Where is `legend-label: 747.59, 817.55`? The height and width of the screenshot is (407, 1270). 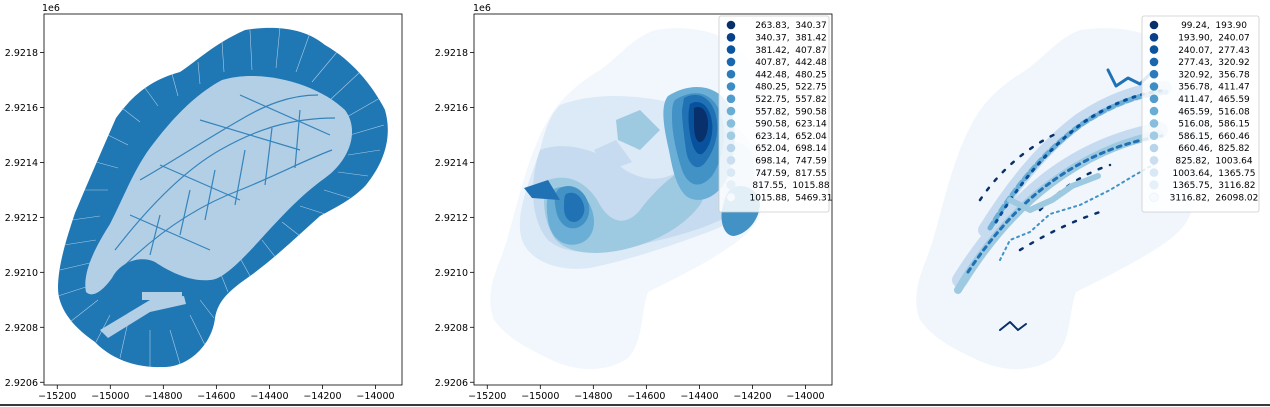
legend-label: 747.59, 817.55 is located at coordinates (791, 174).